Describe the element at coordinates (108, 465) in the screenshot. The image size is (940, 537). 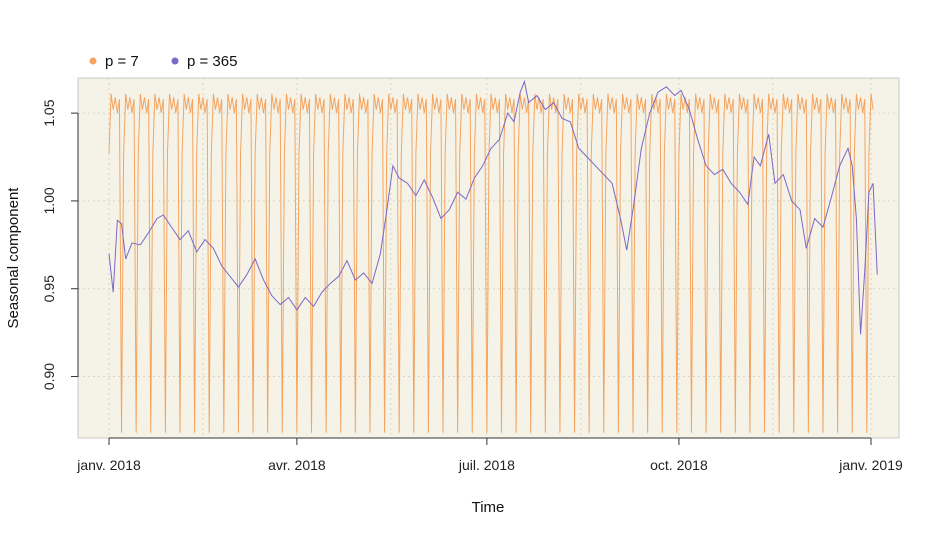
I see `x-tick-label: janv. 2018` at that location.